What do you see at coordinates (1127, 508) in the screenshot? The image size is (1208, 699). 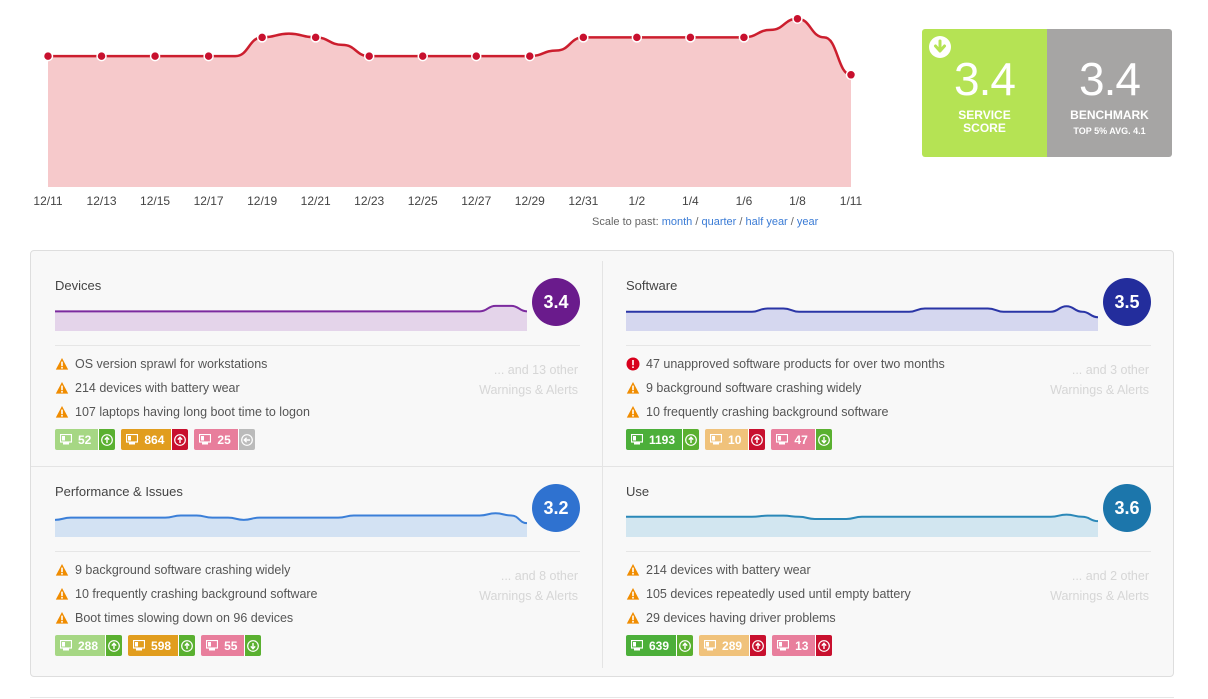 I see `category-score-badge: 3.6` at bounding box center [1127, 508].